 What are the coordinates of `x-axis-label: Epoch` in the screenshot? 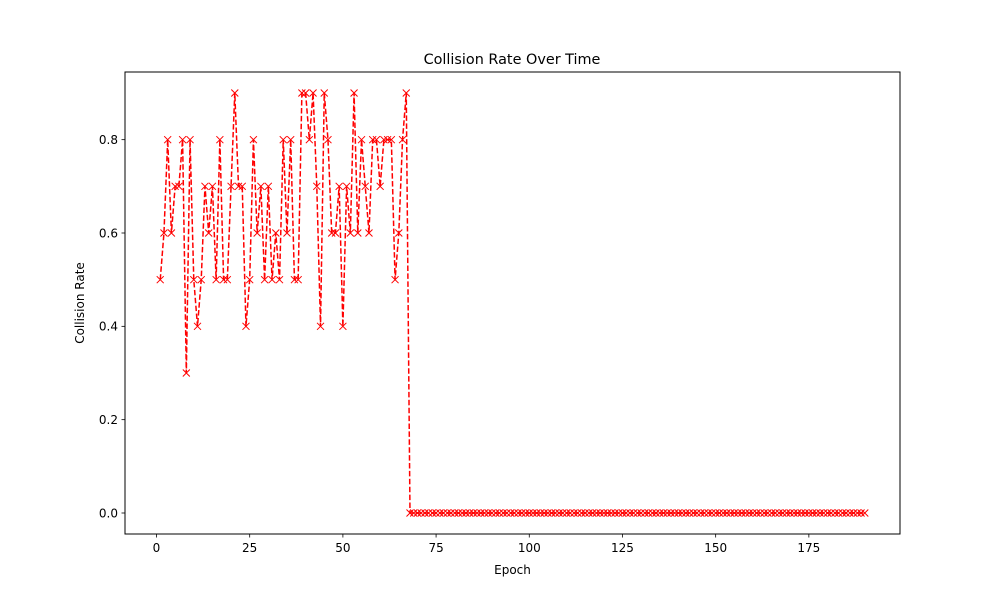 It's located at (512, 570).